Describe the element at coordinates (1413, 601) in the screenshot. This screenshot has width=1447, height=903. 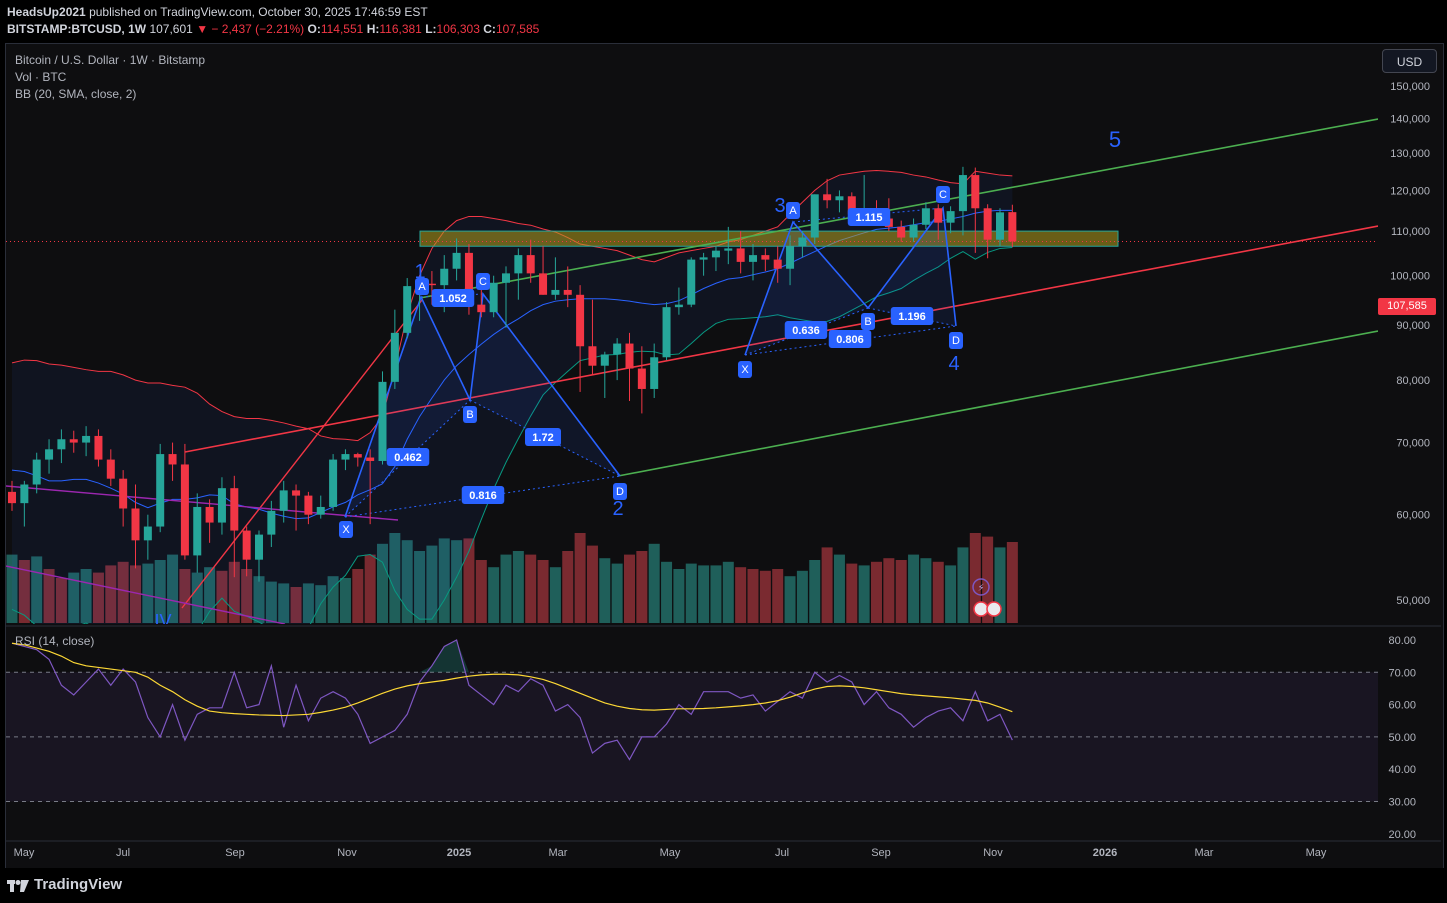
I see `price-tick: 50,000` at that location.